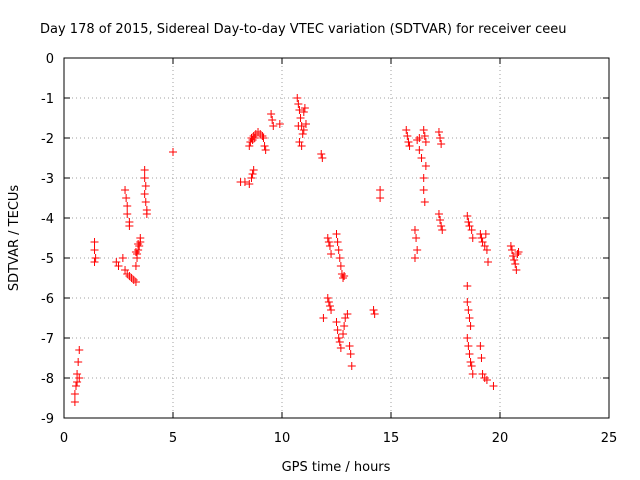 Image resolution: width=640 pixels, height=480 pixels. What do you see at coordinates (282, 438) in the screenshot?
I see `x-tick-label: 10` at bounding box center [282, 438].